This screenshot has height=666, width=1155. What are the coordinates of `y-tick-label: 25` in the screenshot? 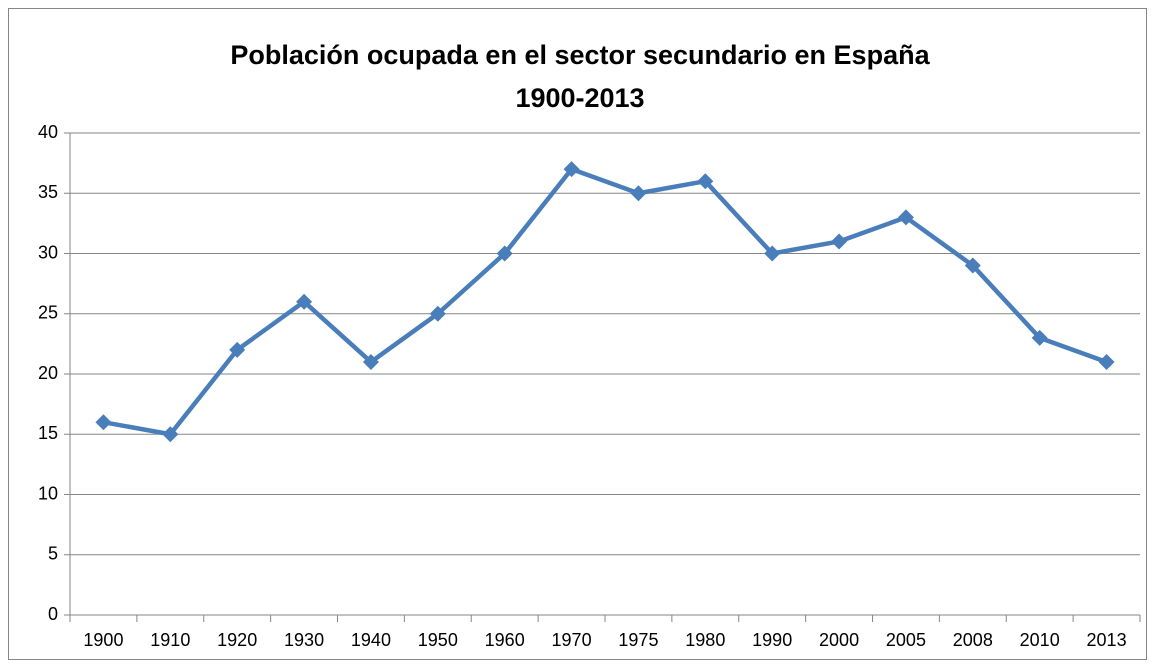 It's located at (48, 313).